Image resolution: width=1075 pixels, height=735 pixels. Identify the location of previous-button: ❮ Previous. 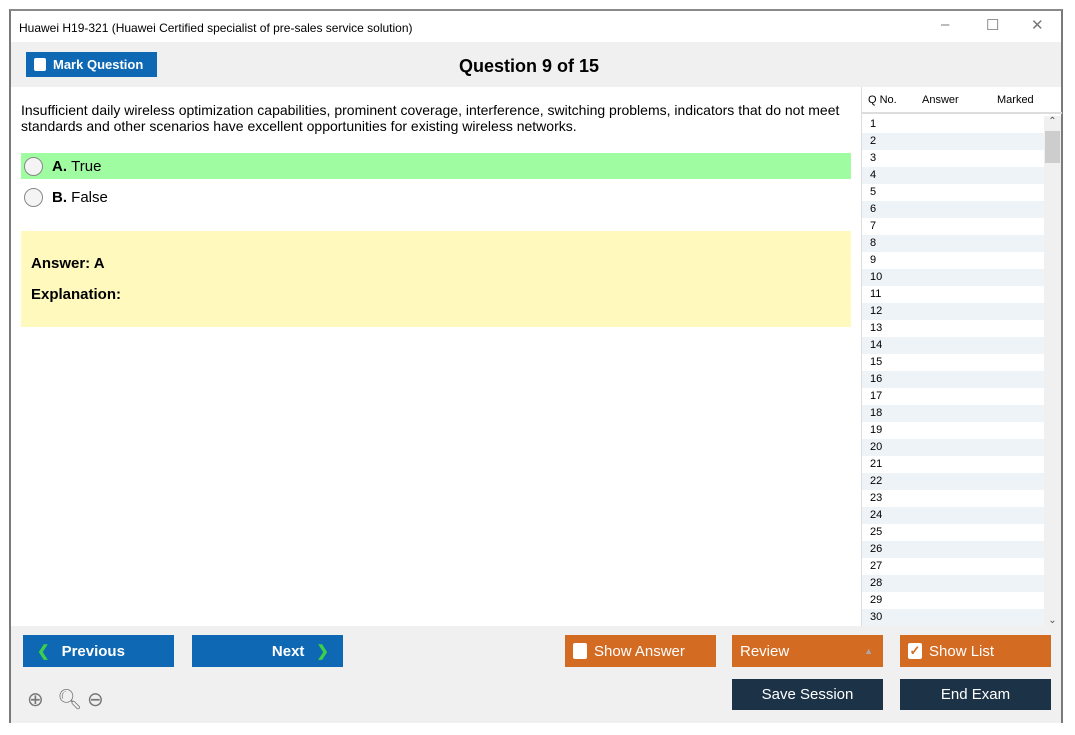
(98, 651).